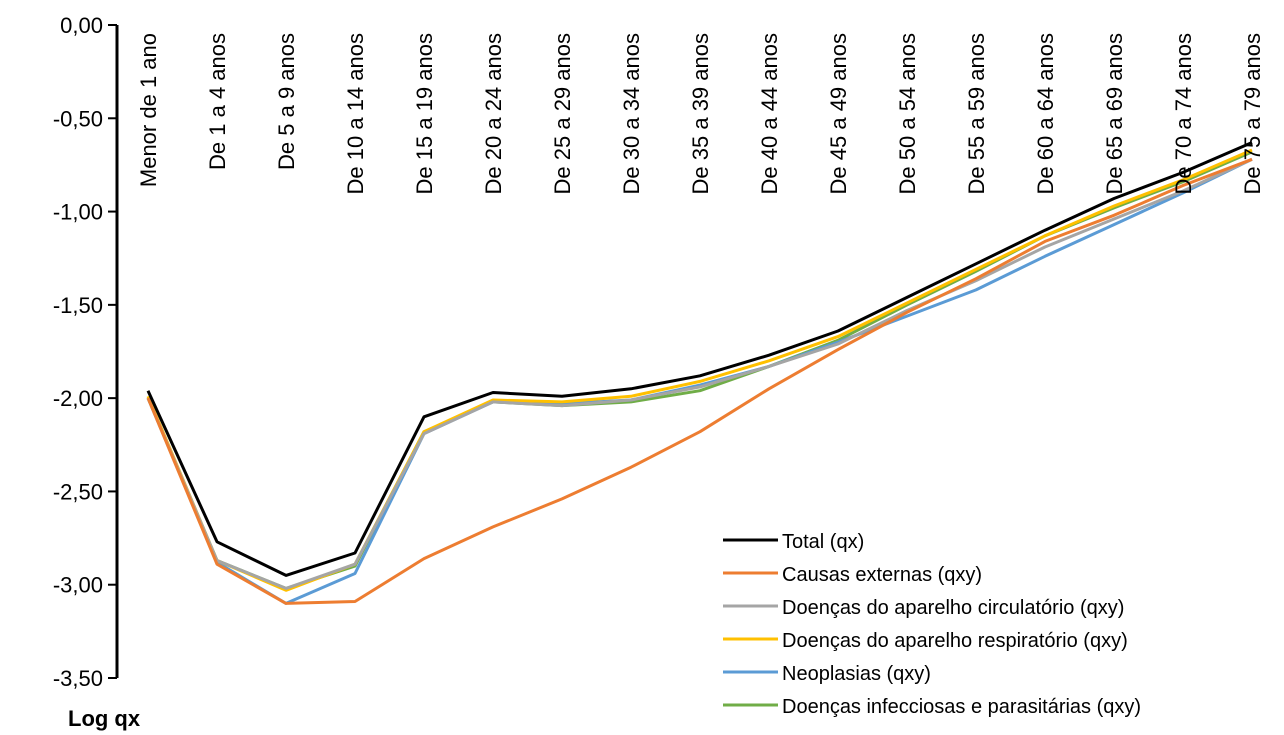  What do you see at coordinates (78, 305) in the screenshot?
I see `y-tick-label: -1,50` at bounding box center [78, 305].